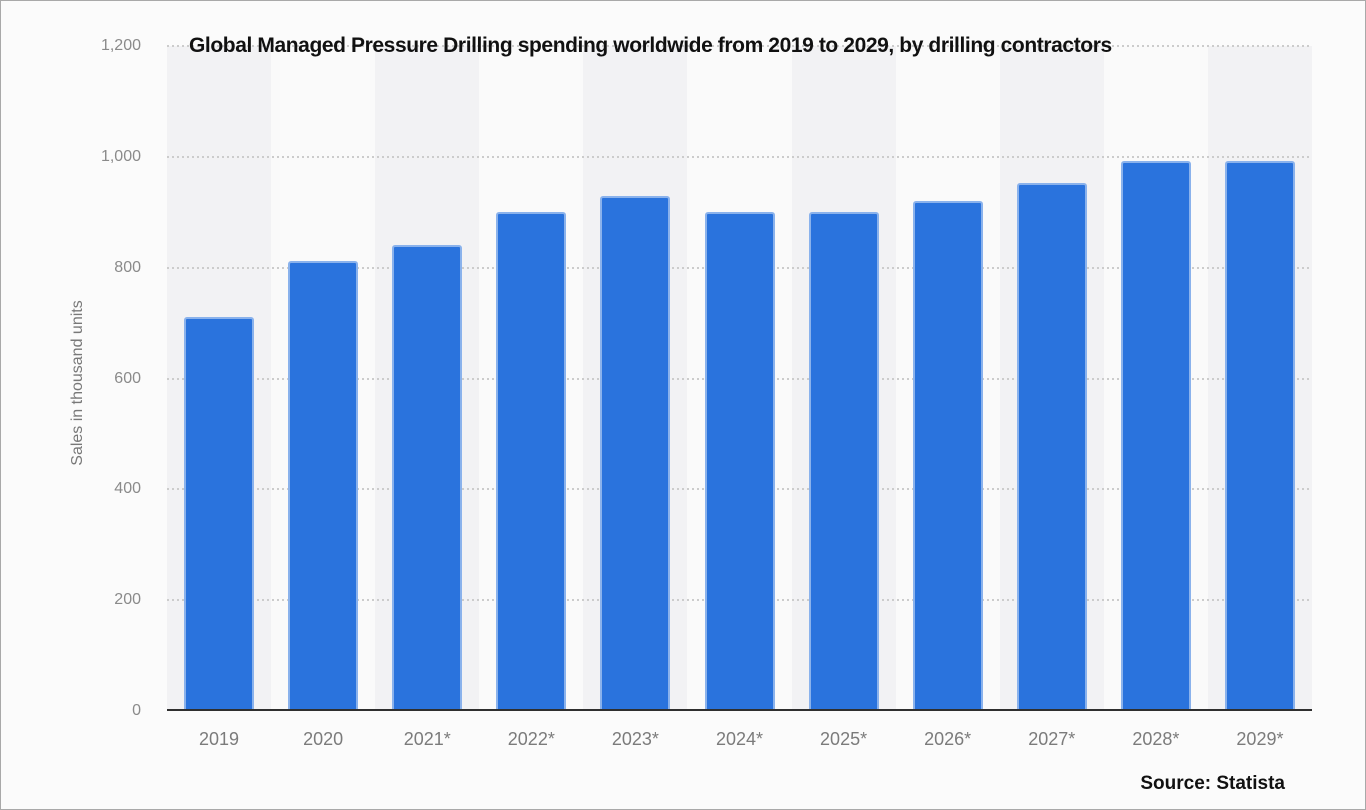  Describe the element at coordinates (1156, 739) in the screenshot. I see `x-tick-label-2028*: 2028*` at that location.